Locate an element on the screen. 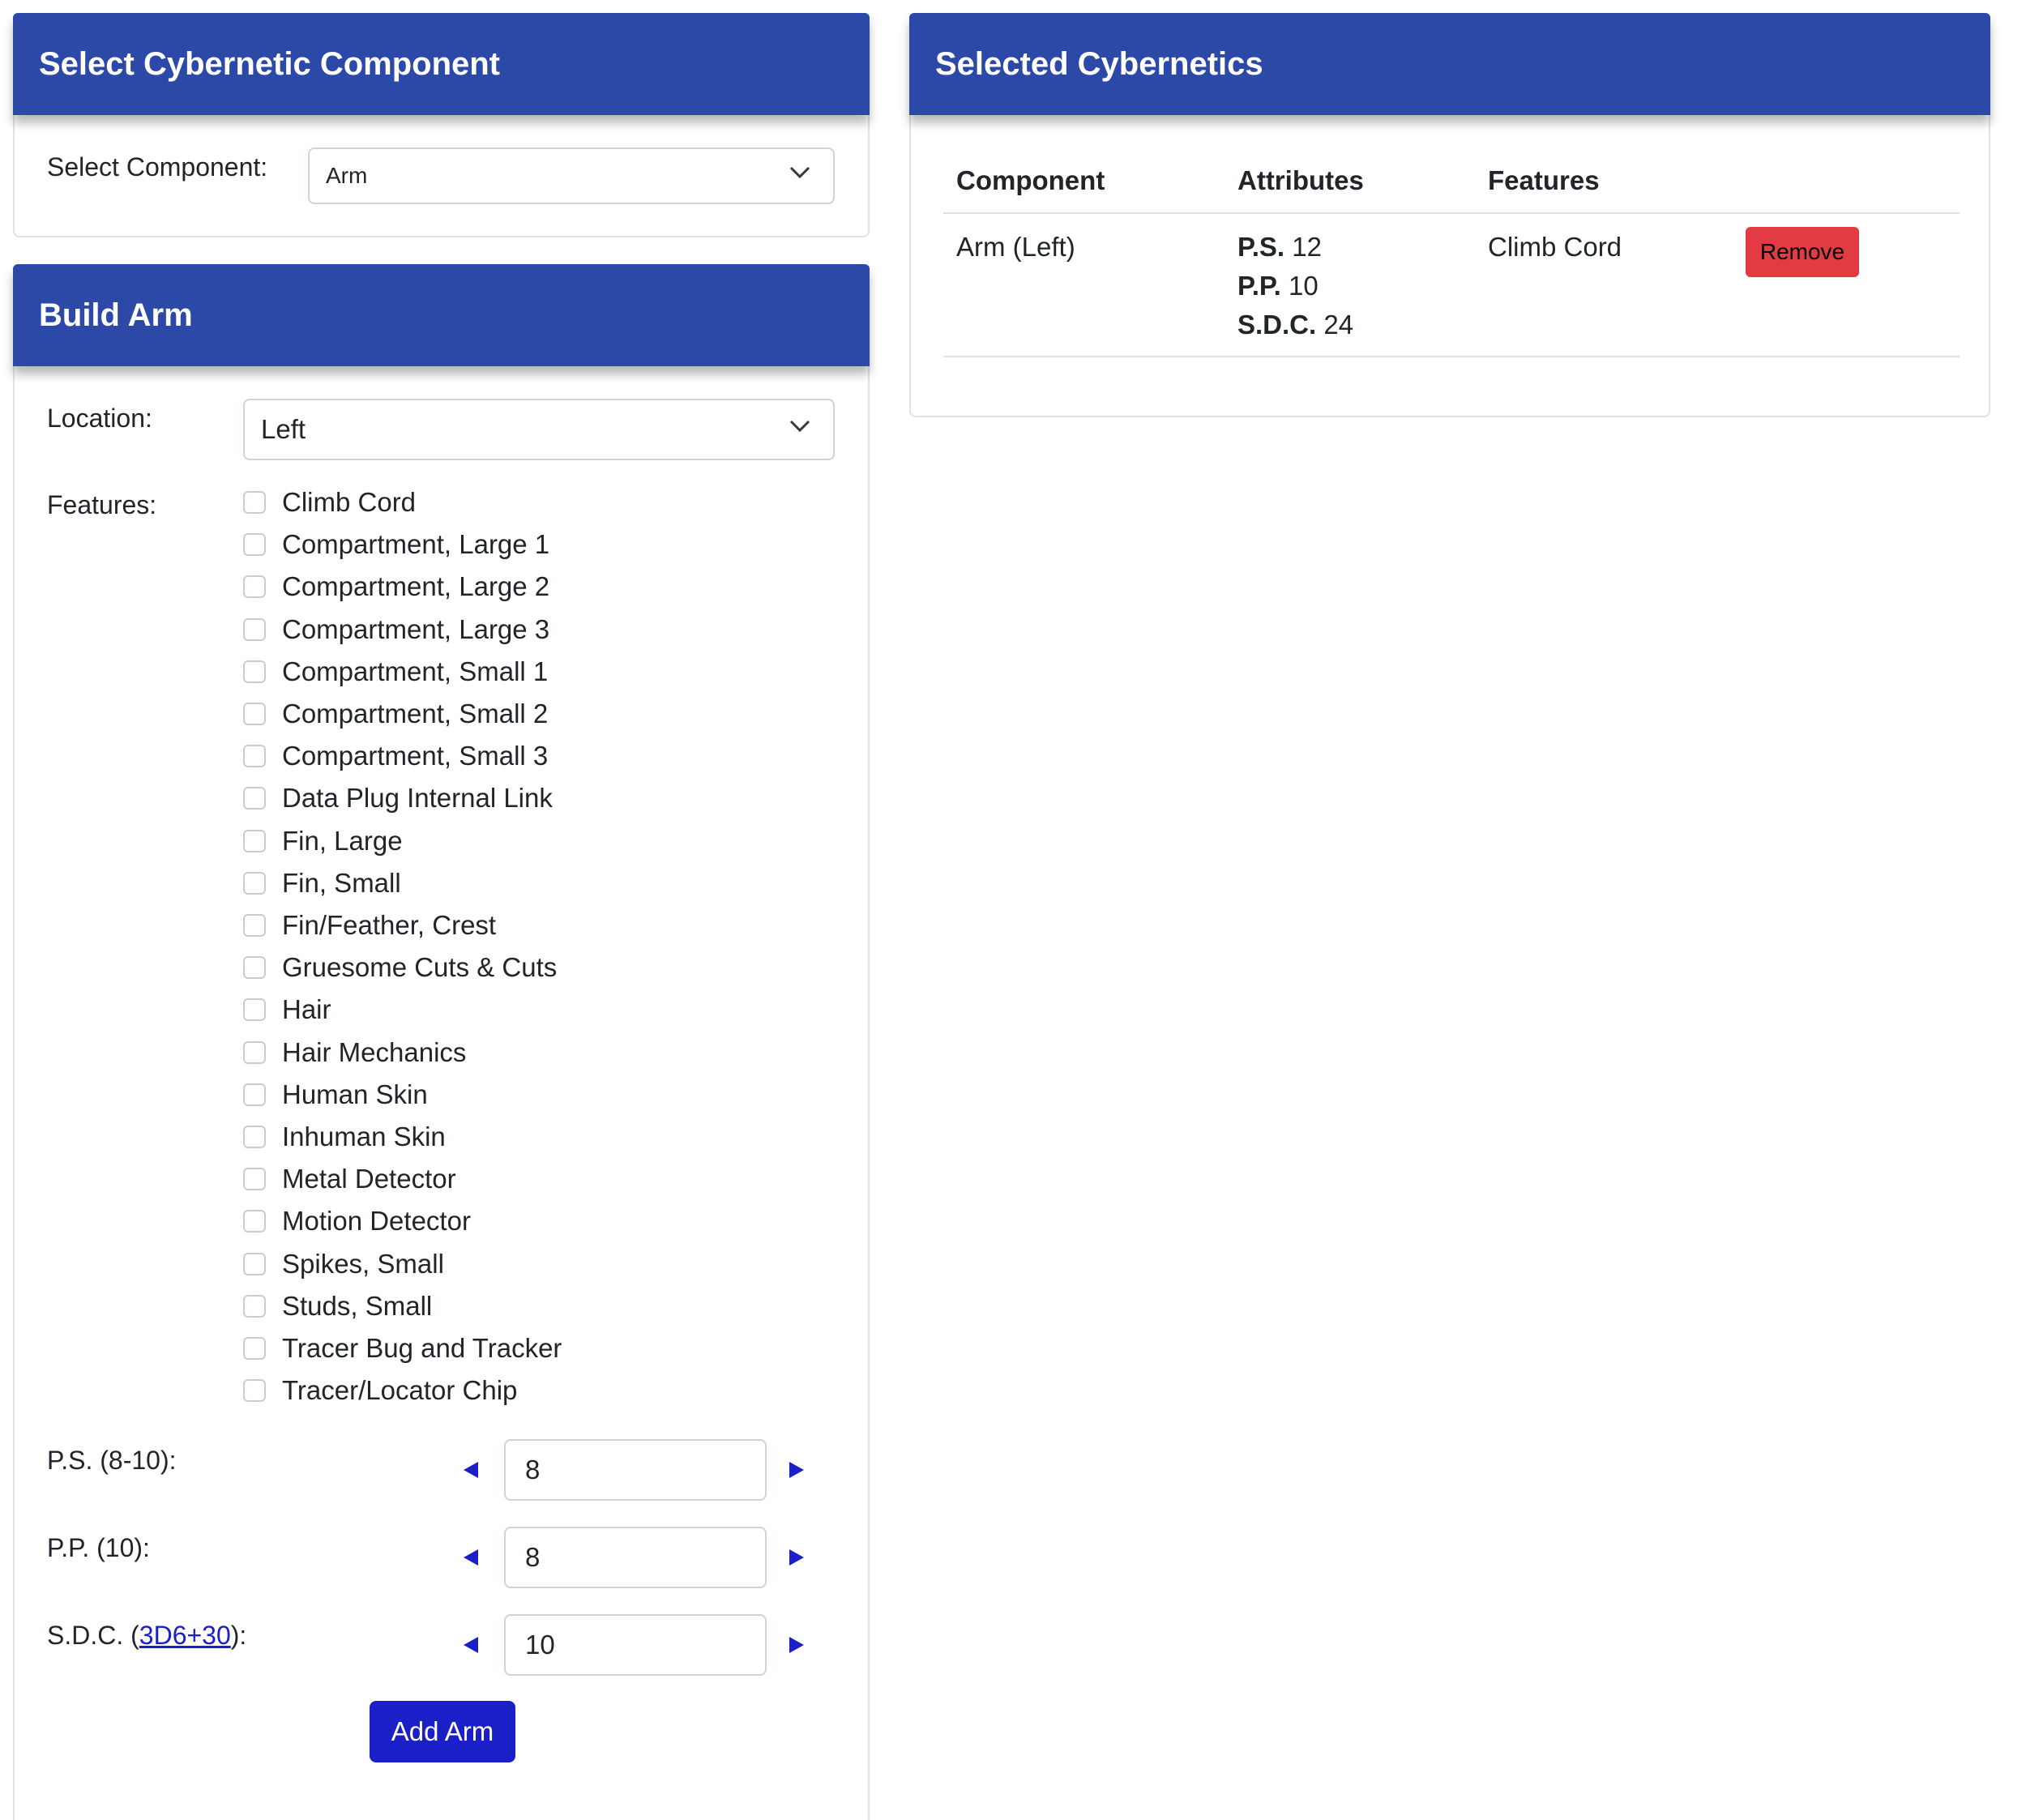 The height and width of the screenshot is (1820, 2026). select-component-label: Select Component: is located at coordinates (157, 167).